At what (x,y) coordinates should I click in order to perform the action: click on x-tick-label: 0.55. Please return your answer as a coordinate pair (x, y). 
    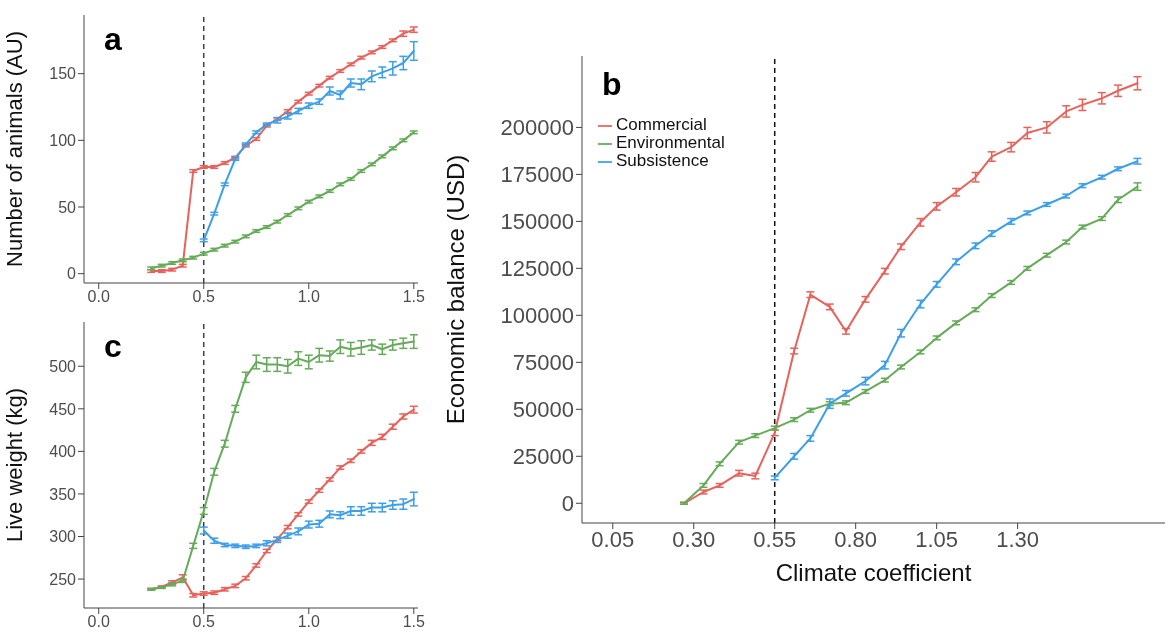
    Looking at the image, I should click on (775, 539).